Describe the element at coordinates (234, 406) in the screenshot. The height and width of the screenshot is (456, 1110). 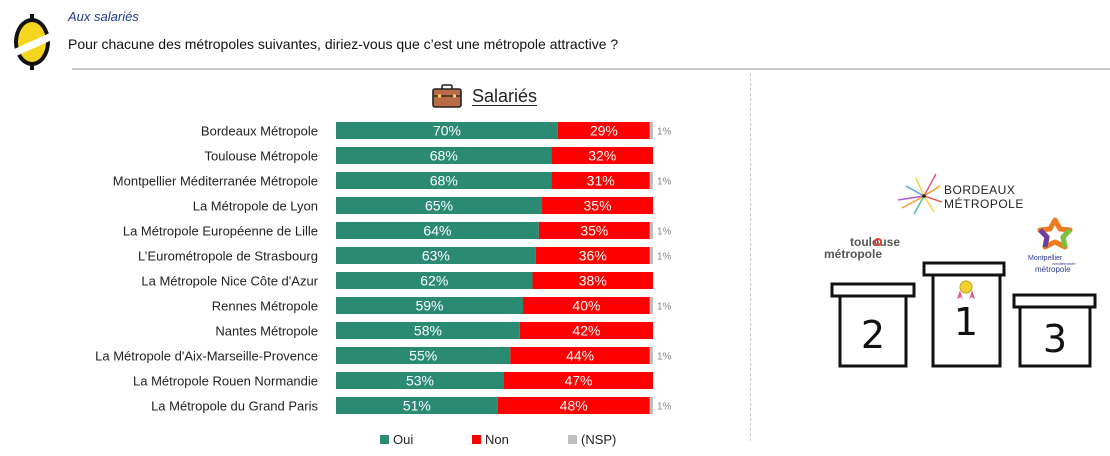
I see `category-label: La Métropole du Grand Paris` at that location.